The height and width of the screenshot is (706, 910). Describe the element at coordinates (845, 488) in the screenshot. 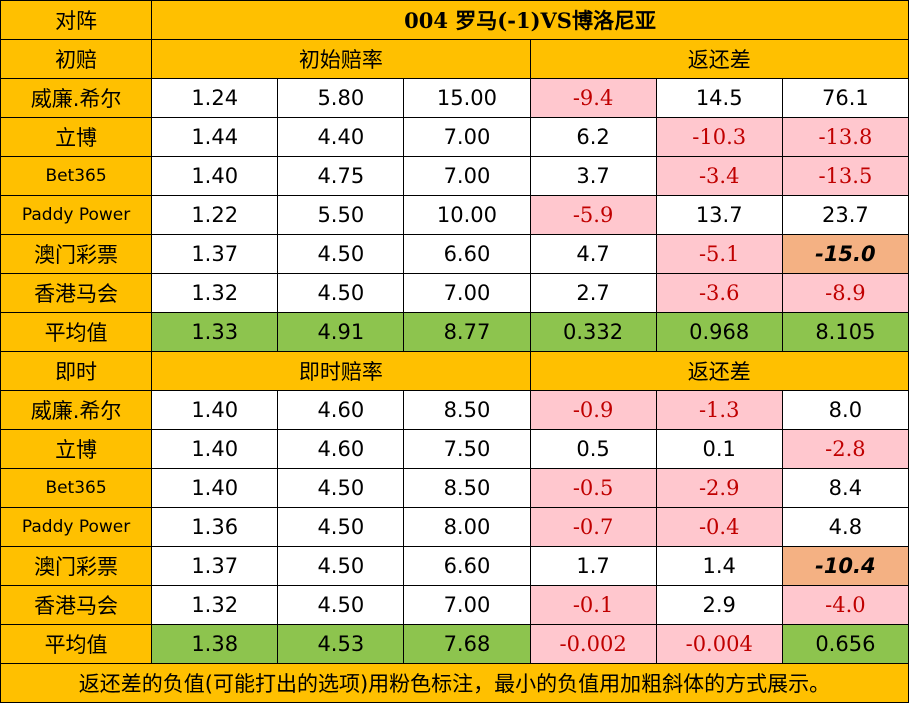

I see `diff-away: 8.4` at that location.